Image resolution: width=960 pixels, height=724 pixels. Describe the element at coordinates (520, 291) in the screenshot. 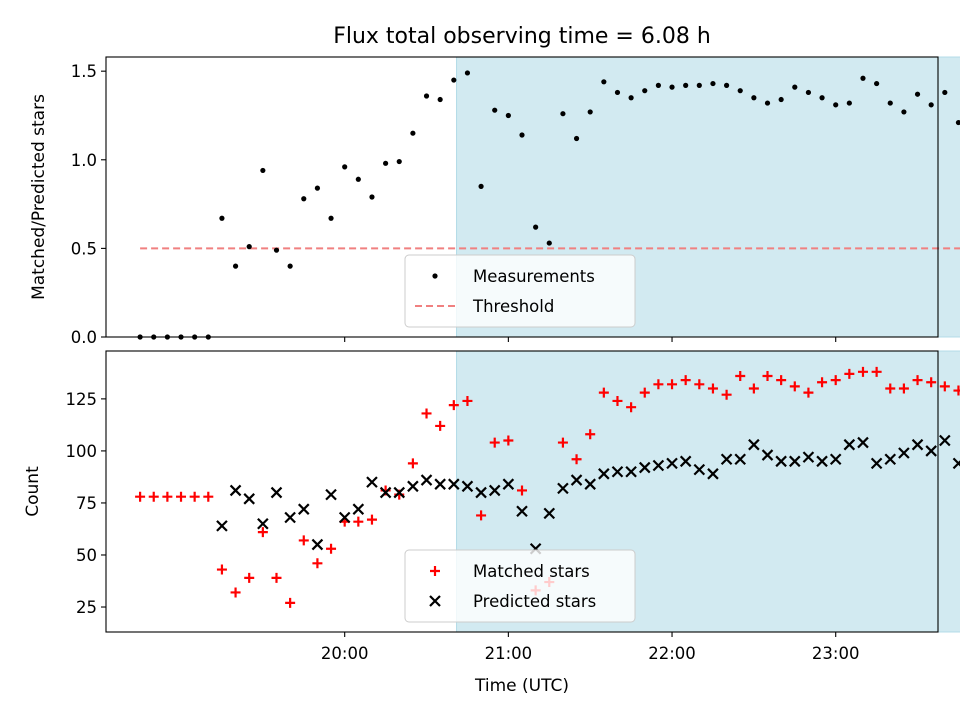

I see `ratio-legend: Measurements Threshold` at that location.